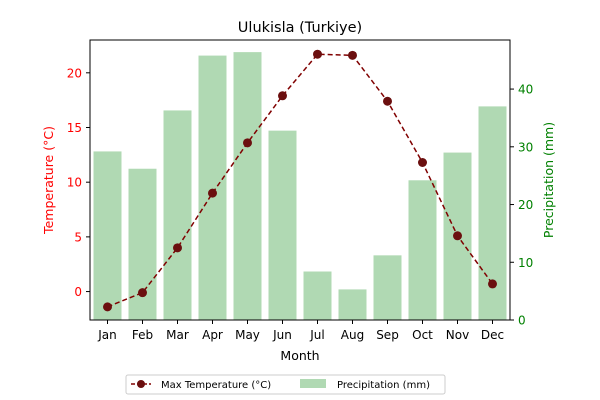 This screenshot has height=400, width=600. Describe the element at coordinates (247, 143) in the screenshot. I see `temp-point-may` at that location.